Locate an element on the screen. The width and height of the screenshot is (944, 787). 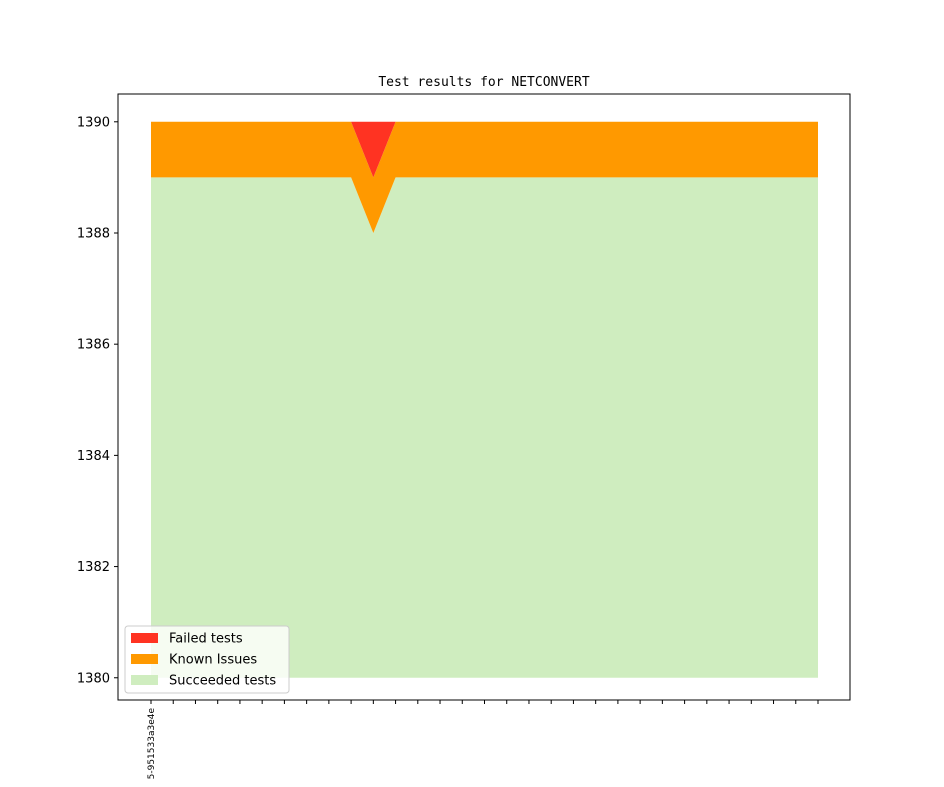
y-tick-label: 1390 is located at coordinates (93, 122).